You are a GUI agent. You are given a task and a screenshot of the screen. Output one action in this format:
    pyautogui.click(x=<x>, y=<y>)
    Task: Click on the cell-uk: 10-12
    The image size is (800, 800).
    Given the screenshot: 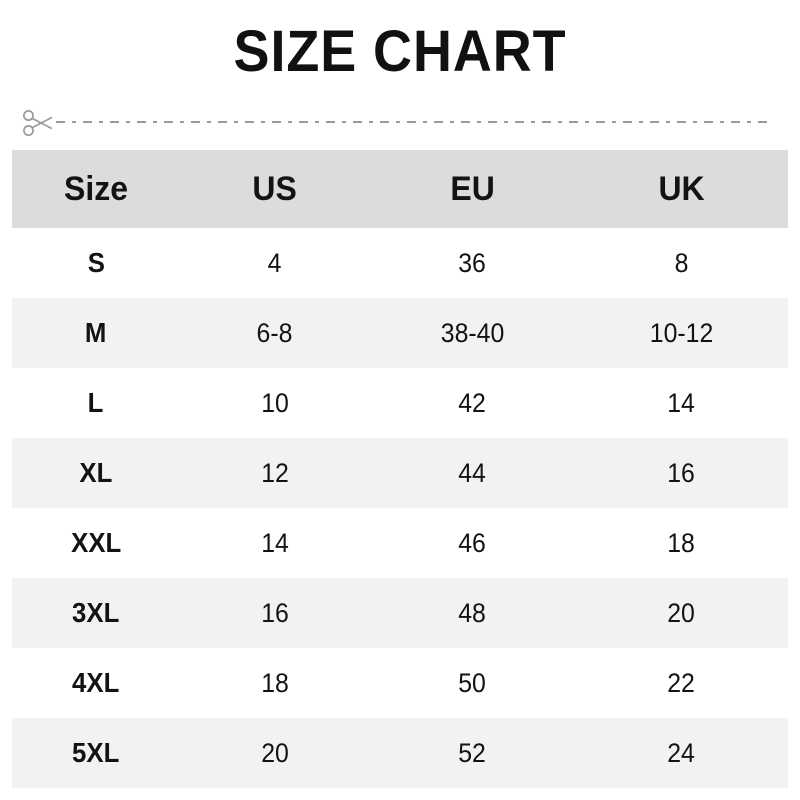 What is the action you would take?
    pyautogui.click(x=681, y=333)
    